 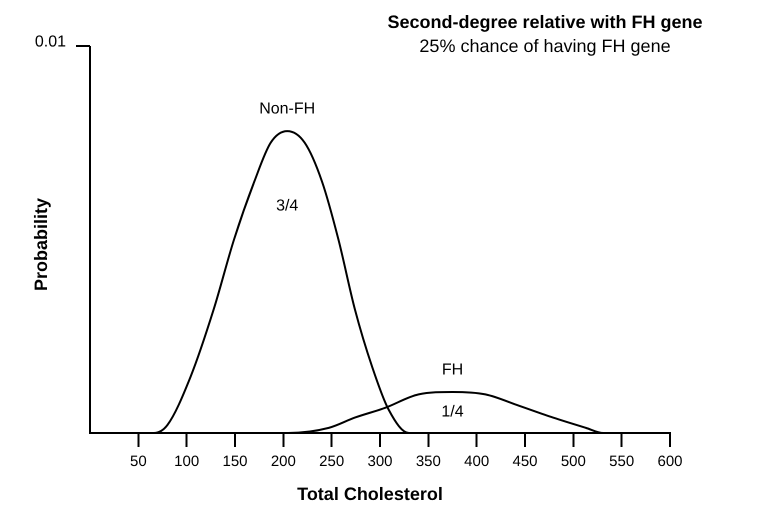 I want to click on x-tick-label: 450, so click(x=525, y=461).